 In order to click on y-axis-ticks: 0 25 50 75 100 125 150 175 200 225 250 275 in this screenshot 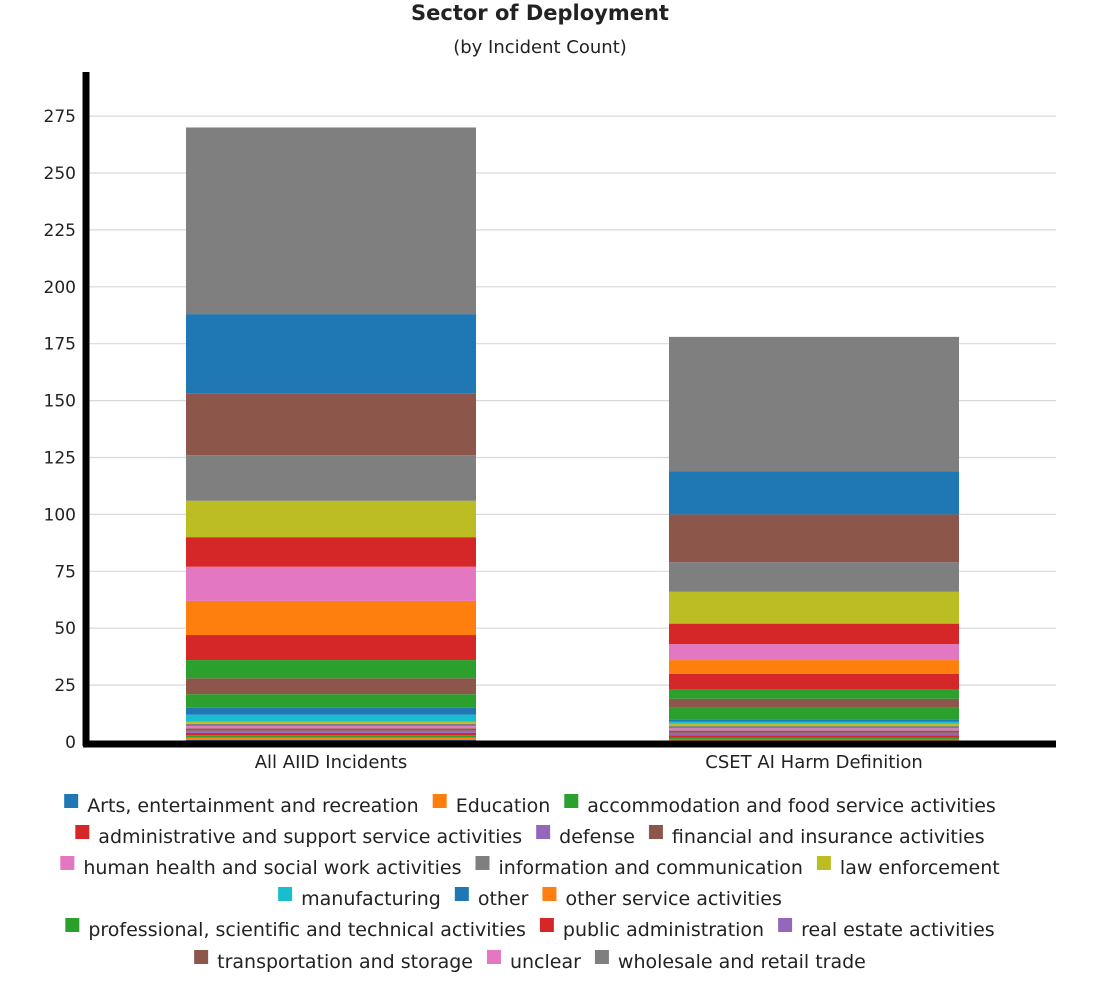, I will do `click(60, 430)`.